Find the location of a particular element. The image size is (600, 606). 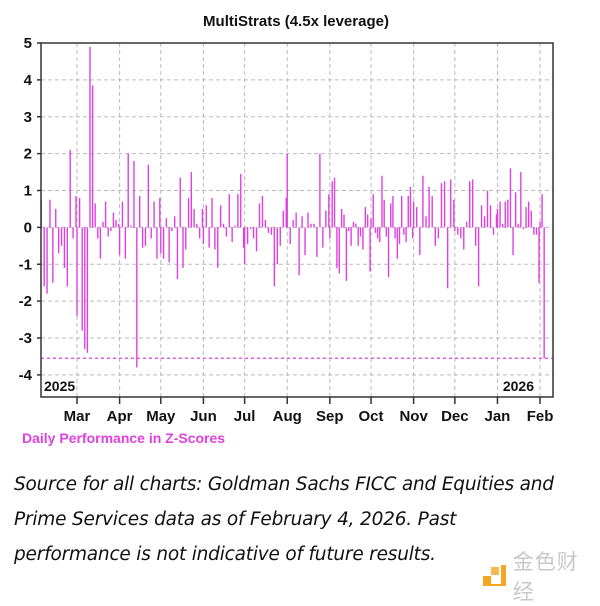

x-tick-label: Sep is located at coordinates (330, 416).